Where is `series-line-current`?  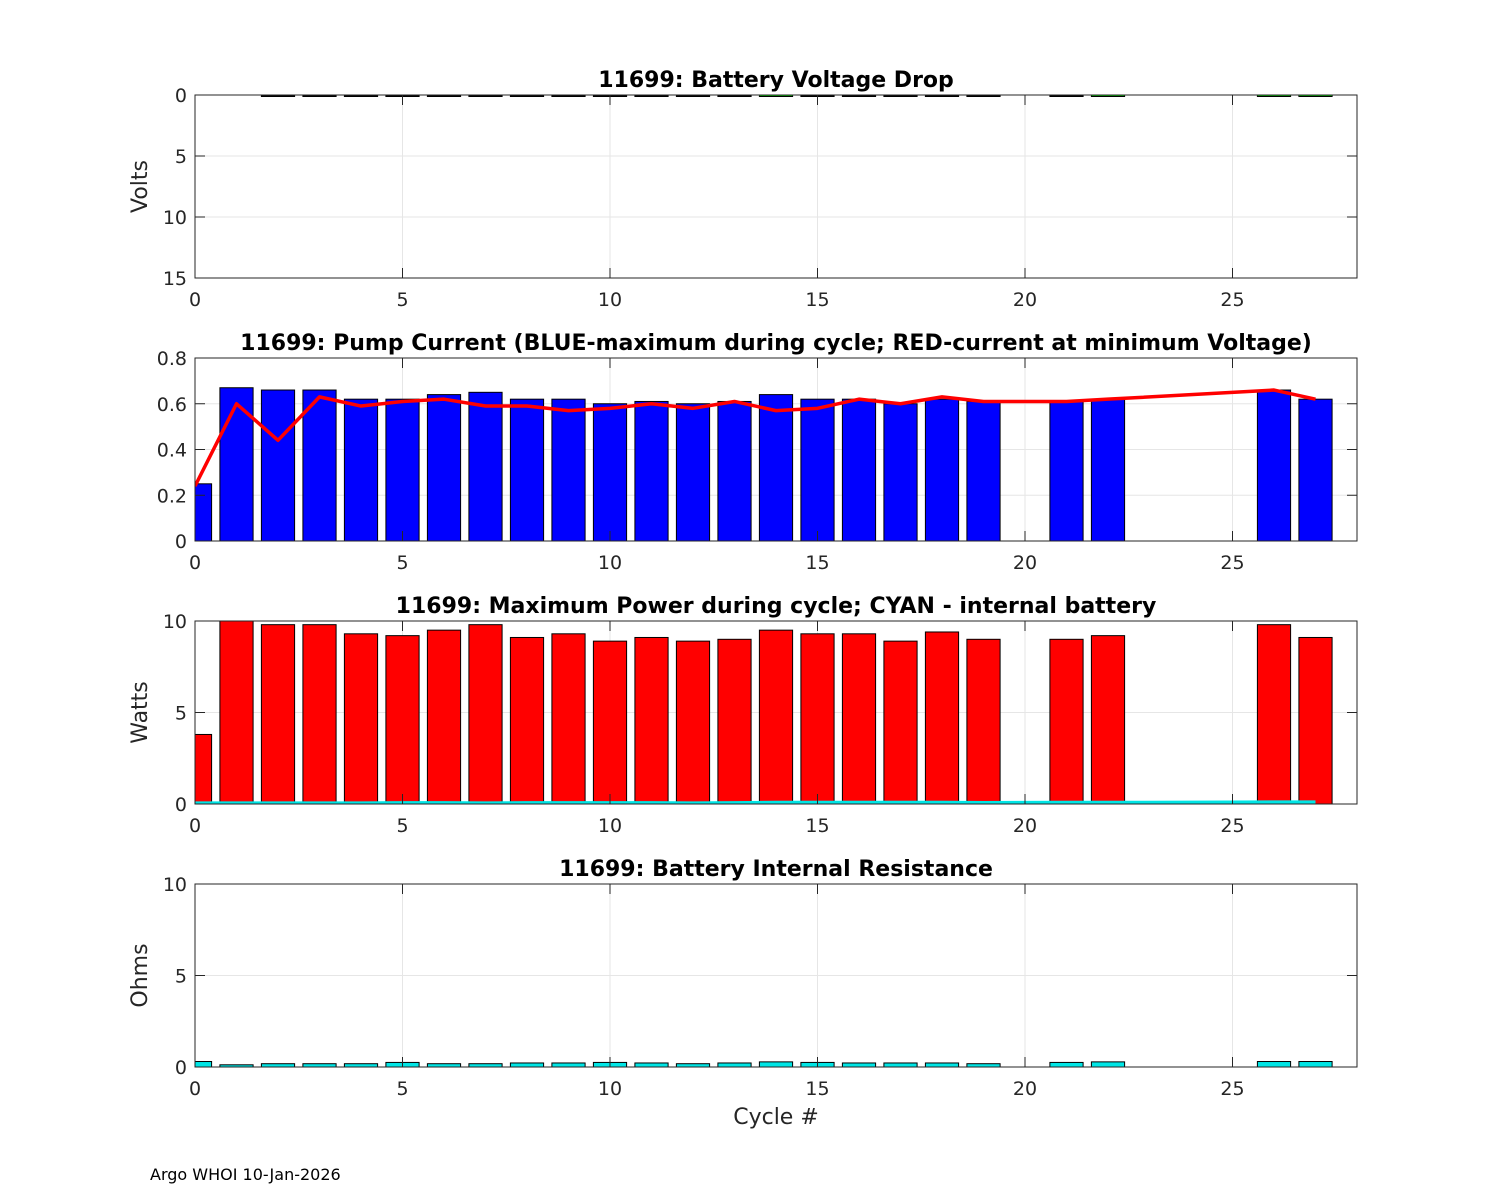
series-line-current is located at coordinates (755, 437).